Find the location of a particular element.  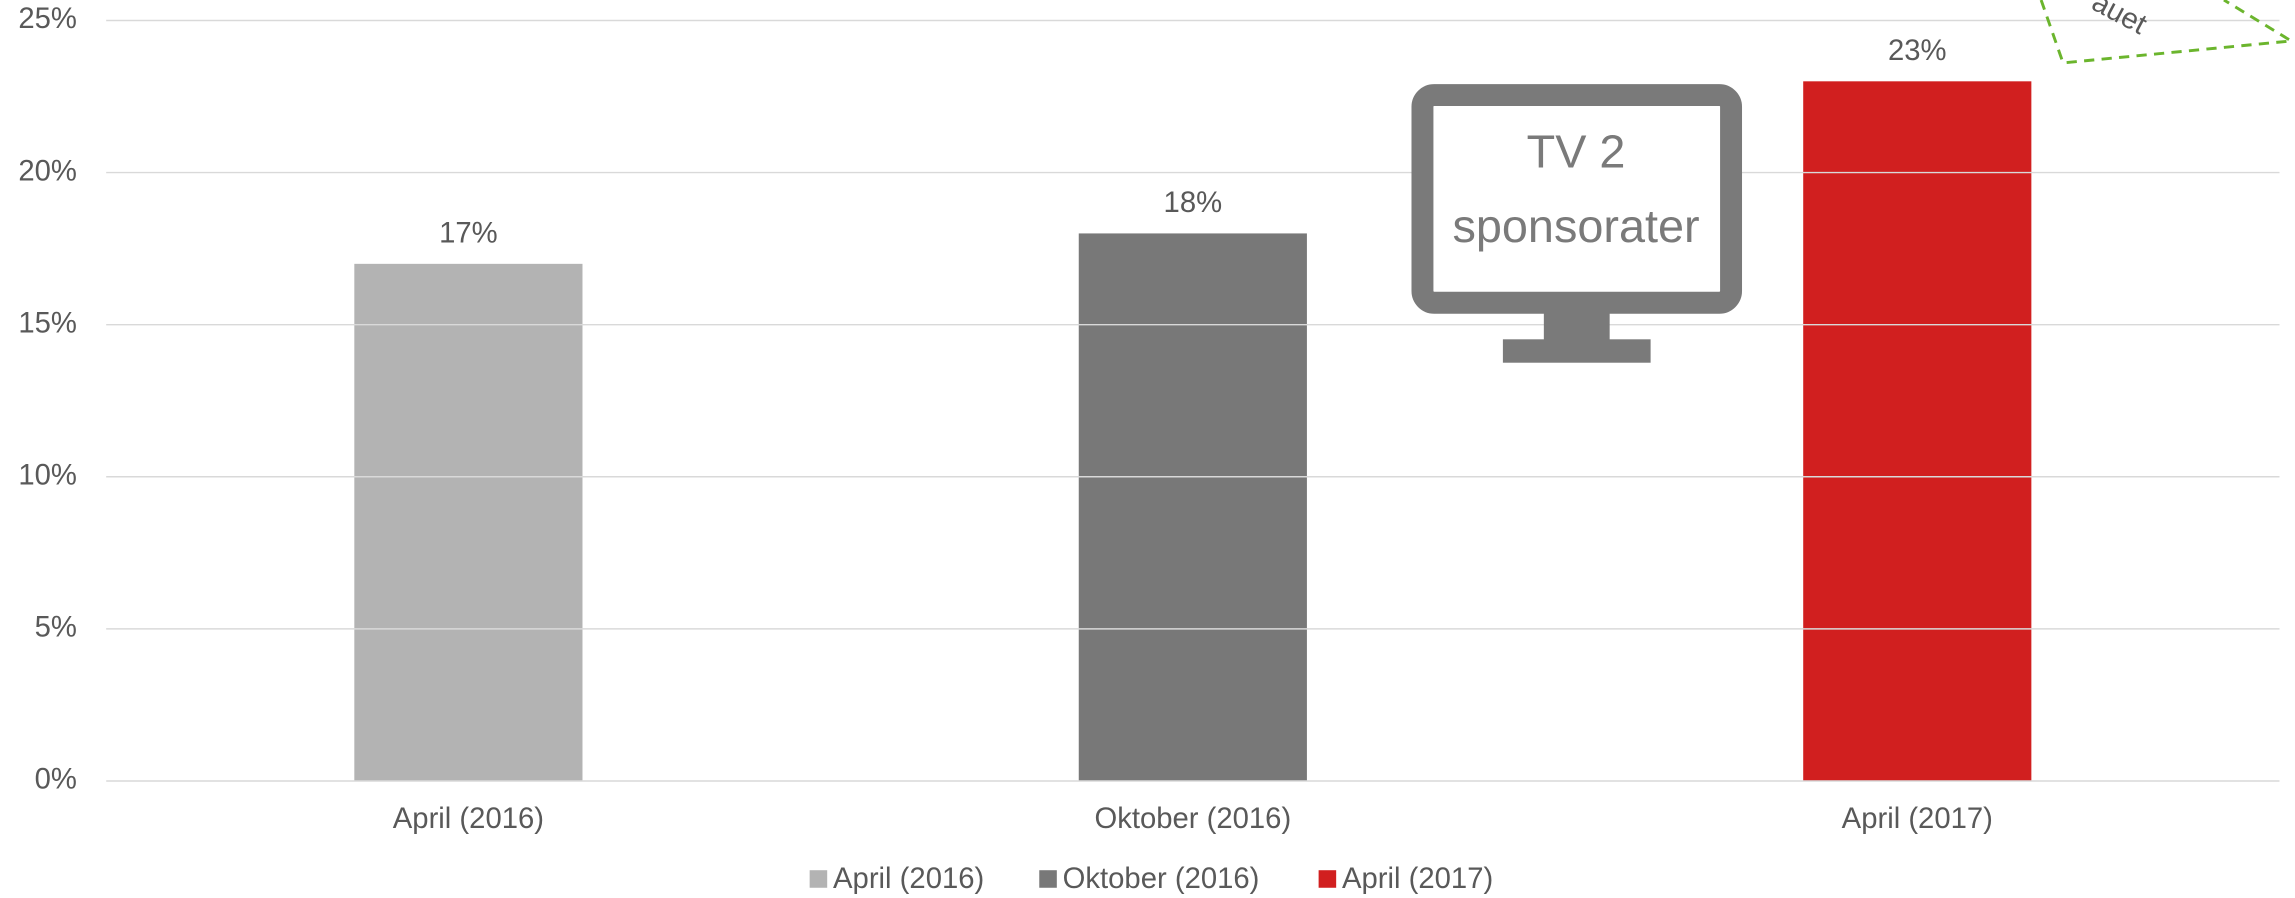

x-tick-label: April (2016) is located at coordinates (468, 819).